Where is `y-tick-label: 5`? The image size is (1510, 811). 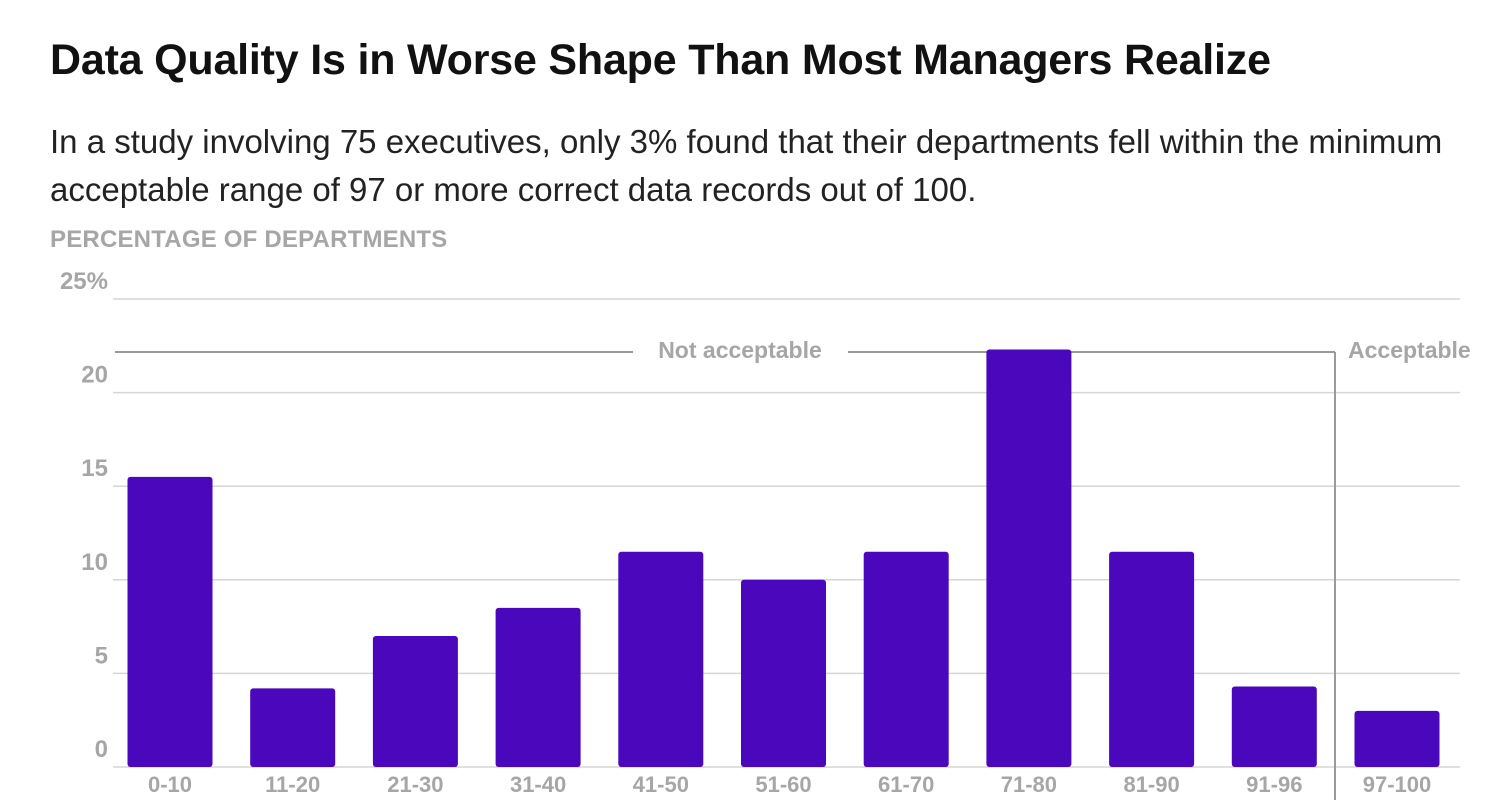 y-tick-label: 5 is located at coordinates (101, 655).